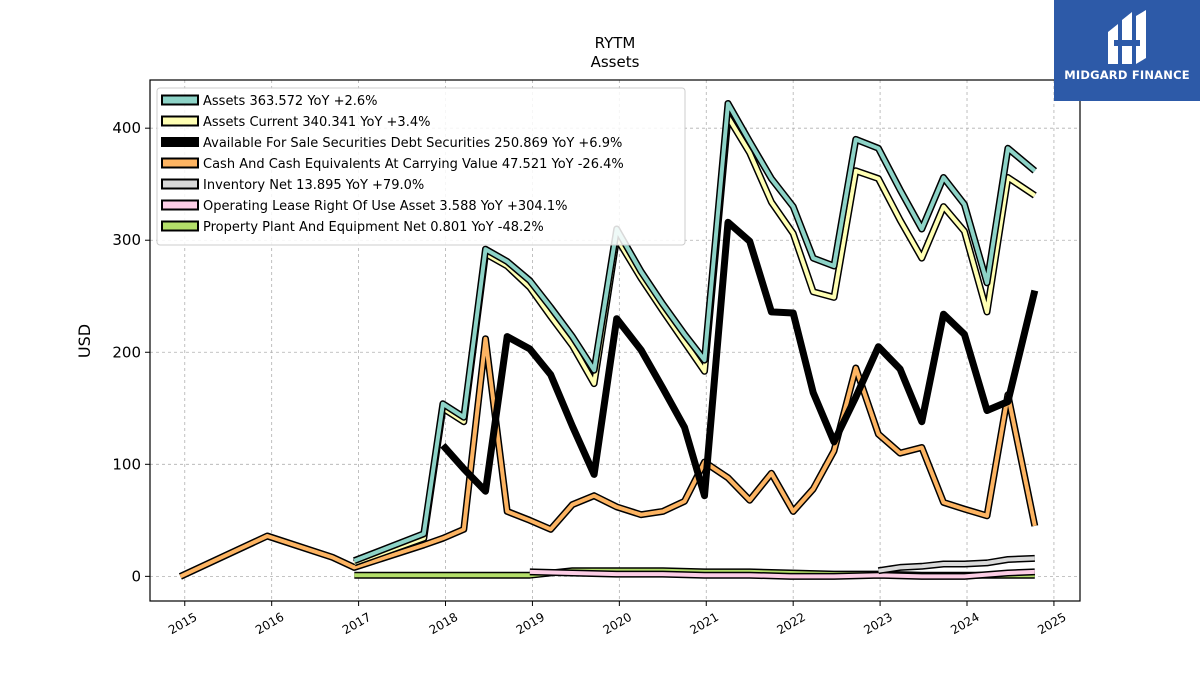  What do you see at coordinates (126, 240) in the screenshot?
I see `y-tick-label: 300` at bounding box center [126, 240].